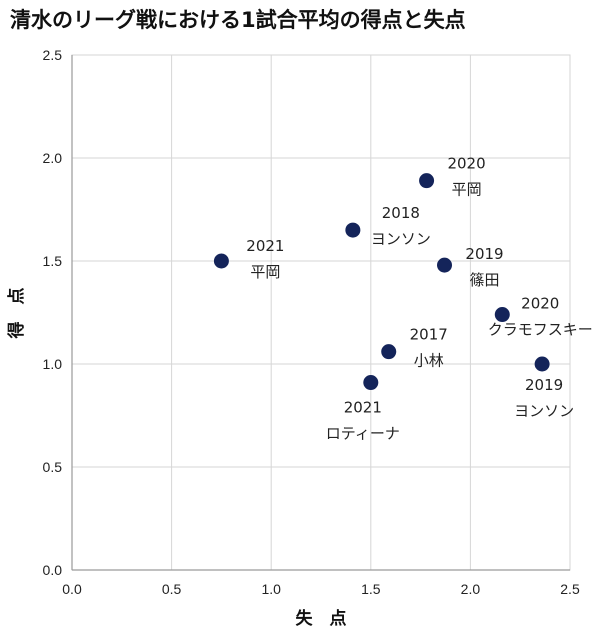 This screenshot has height=637, width=600. Describe the element at coordinates (271, 589) in the screenshot. I see `x-tick-label: 1.0` at that location.